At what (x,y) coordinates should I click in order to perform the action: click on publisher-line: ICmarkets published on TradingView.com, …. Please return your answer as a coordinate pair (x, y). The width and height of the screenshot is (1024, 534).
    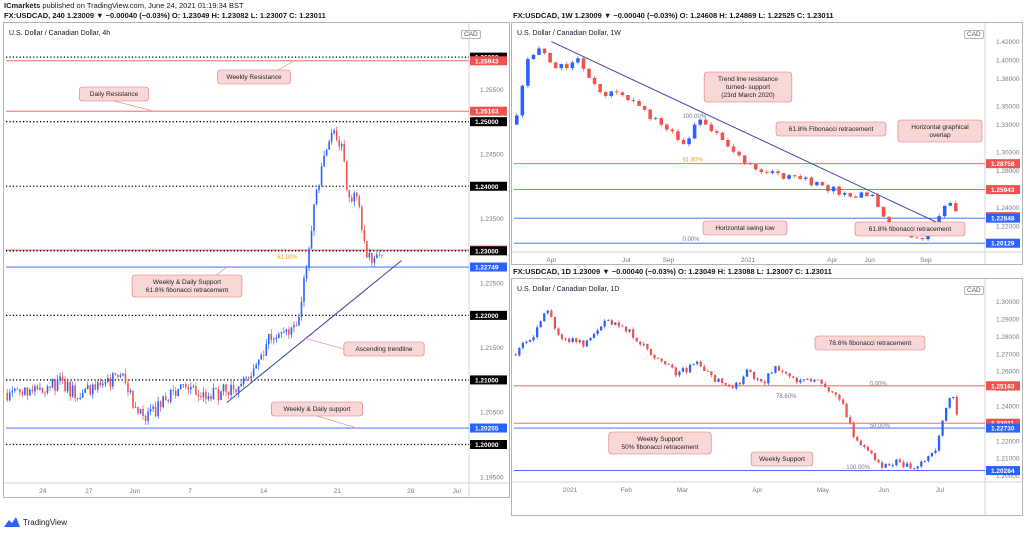
    Looking at the image, I should click on (124, 5).